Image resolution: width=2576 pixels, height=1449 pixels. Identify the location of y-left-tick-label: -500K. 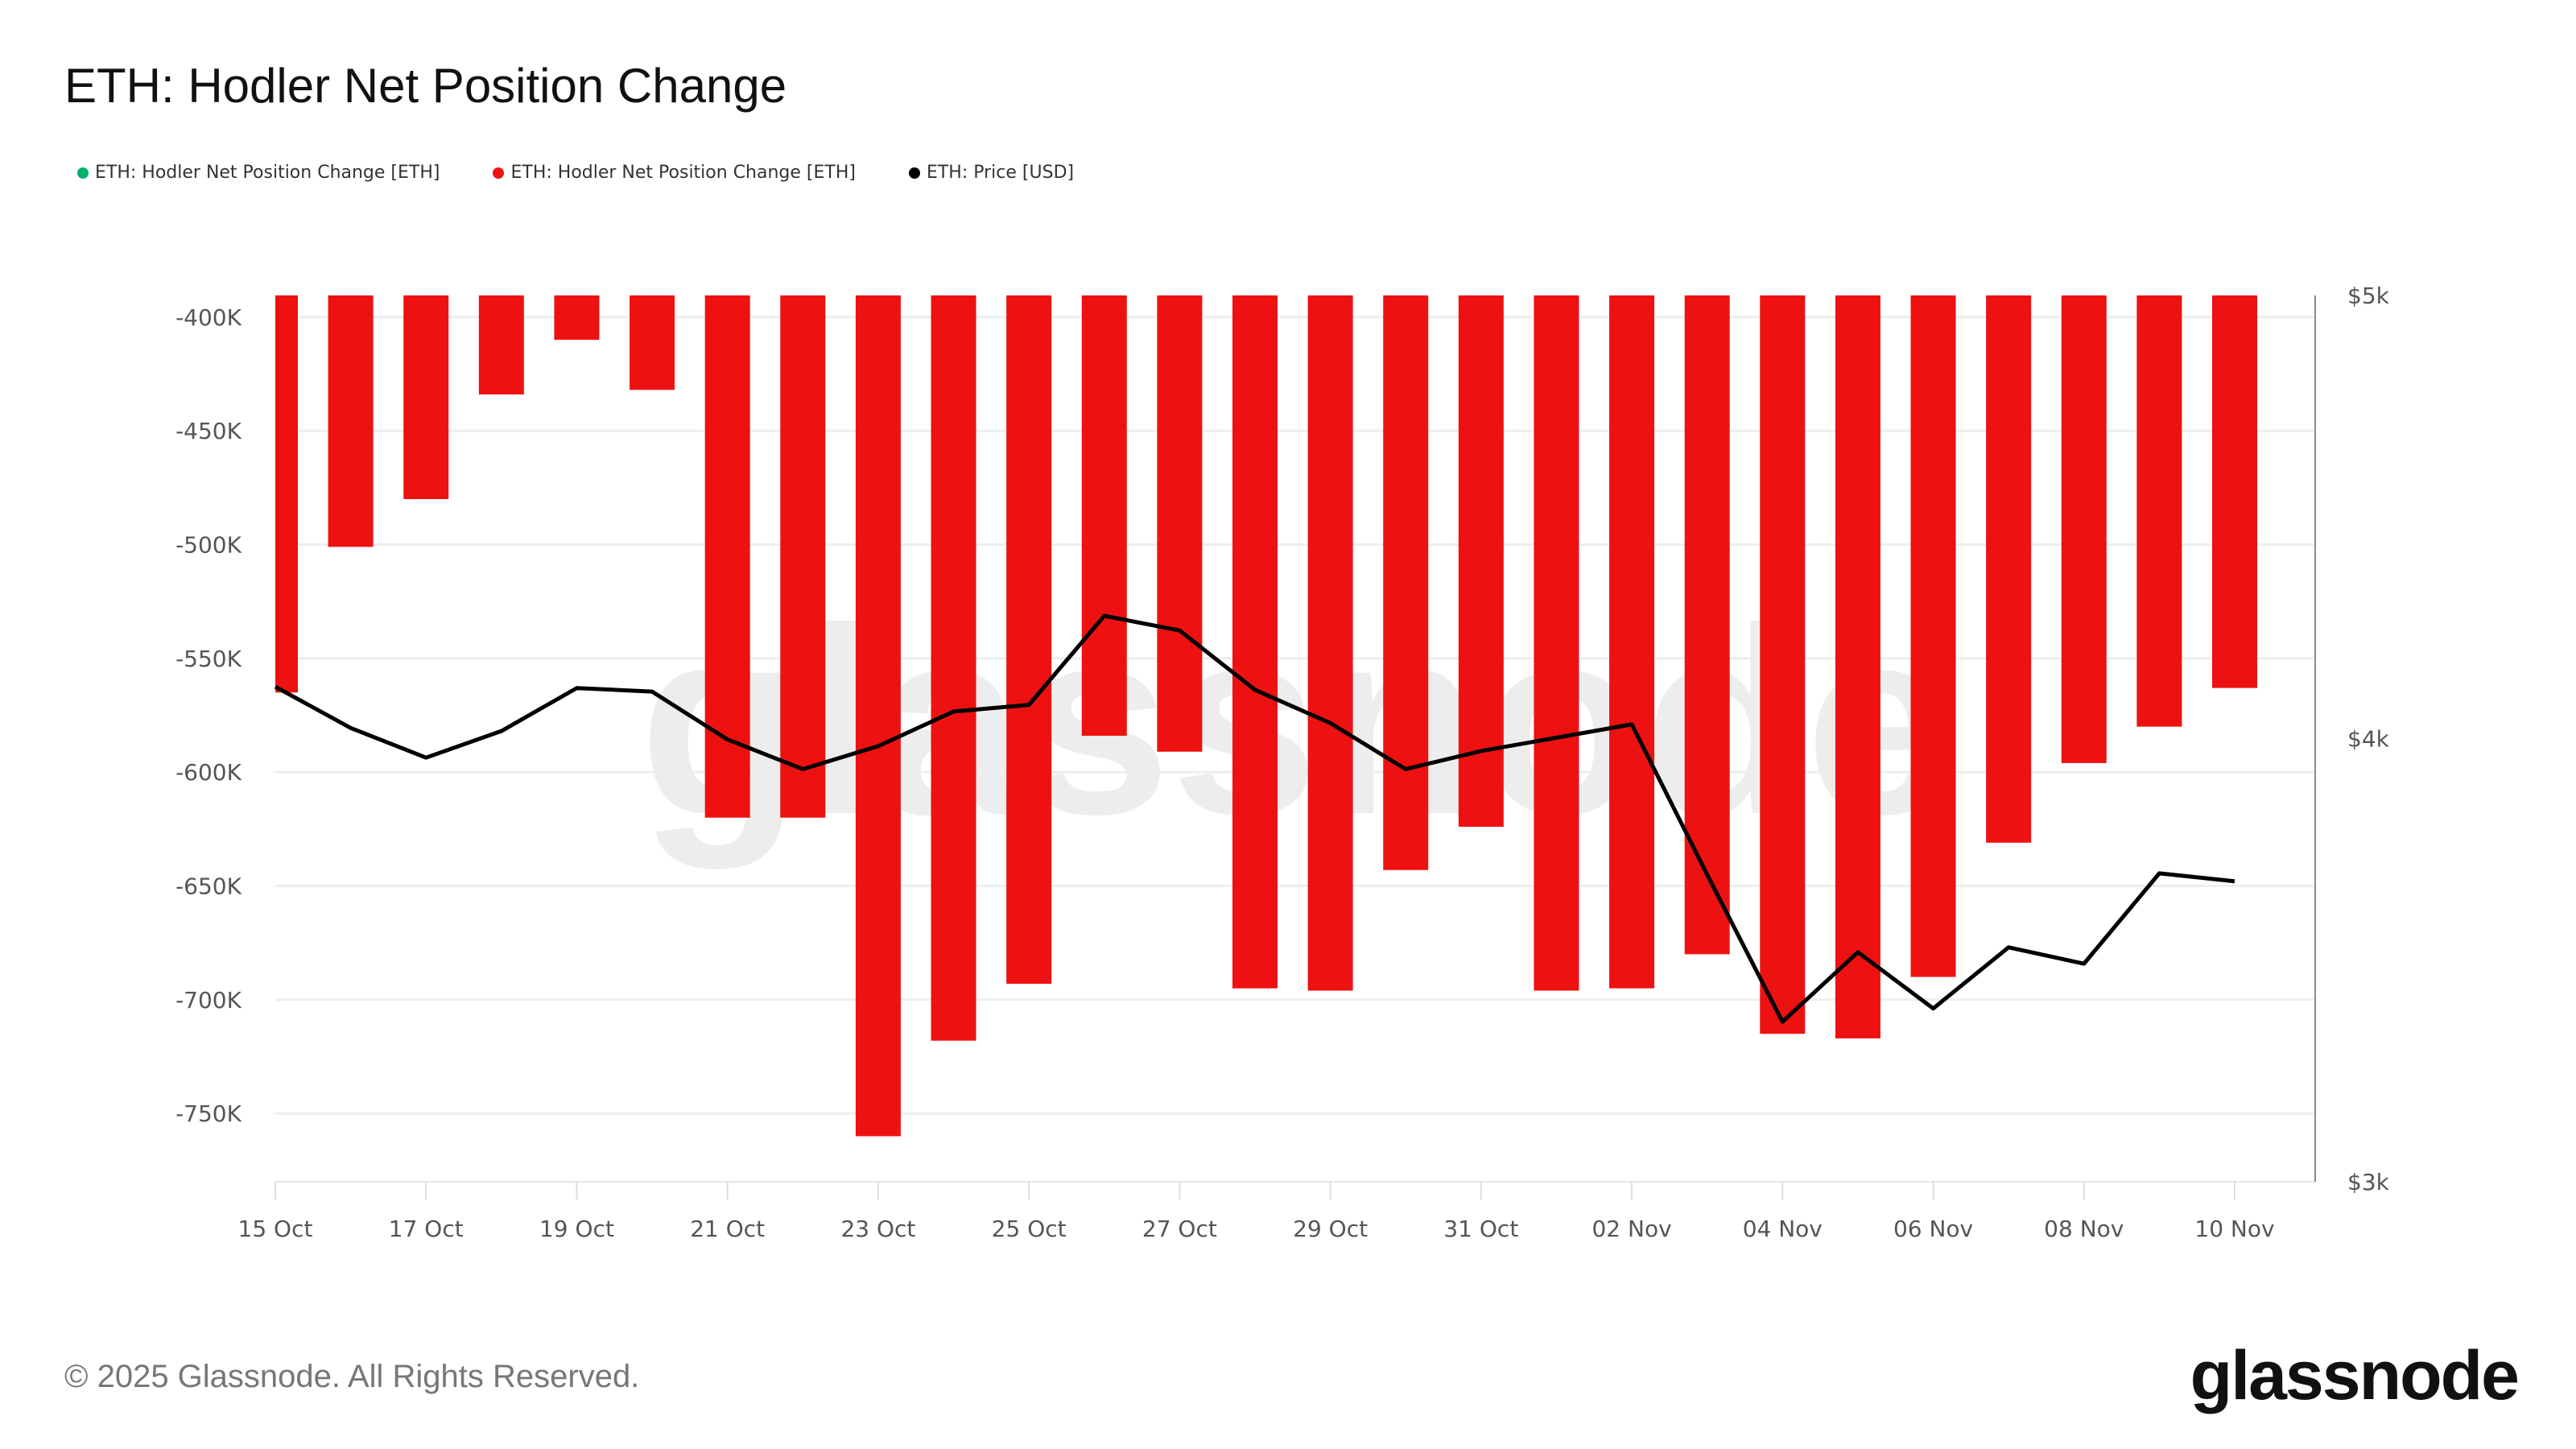
(208, 545).